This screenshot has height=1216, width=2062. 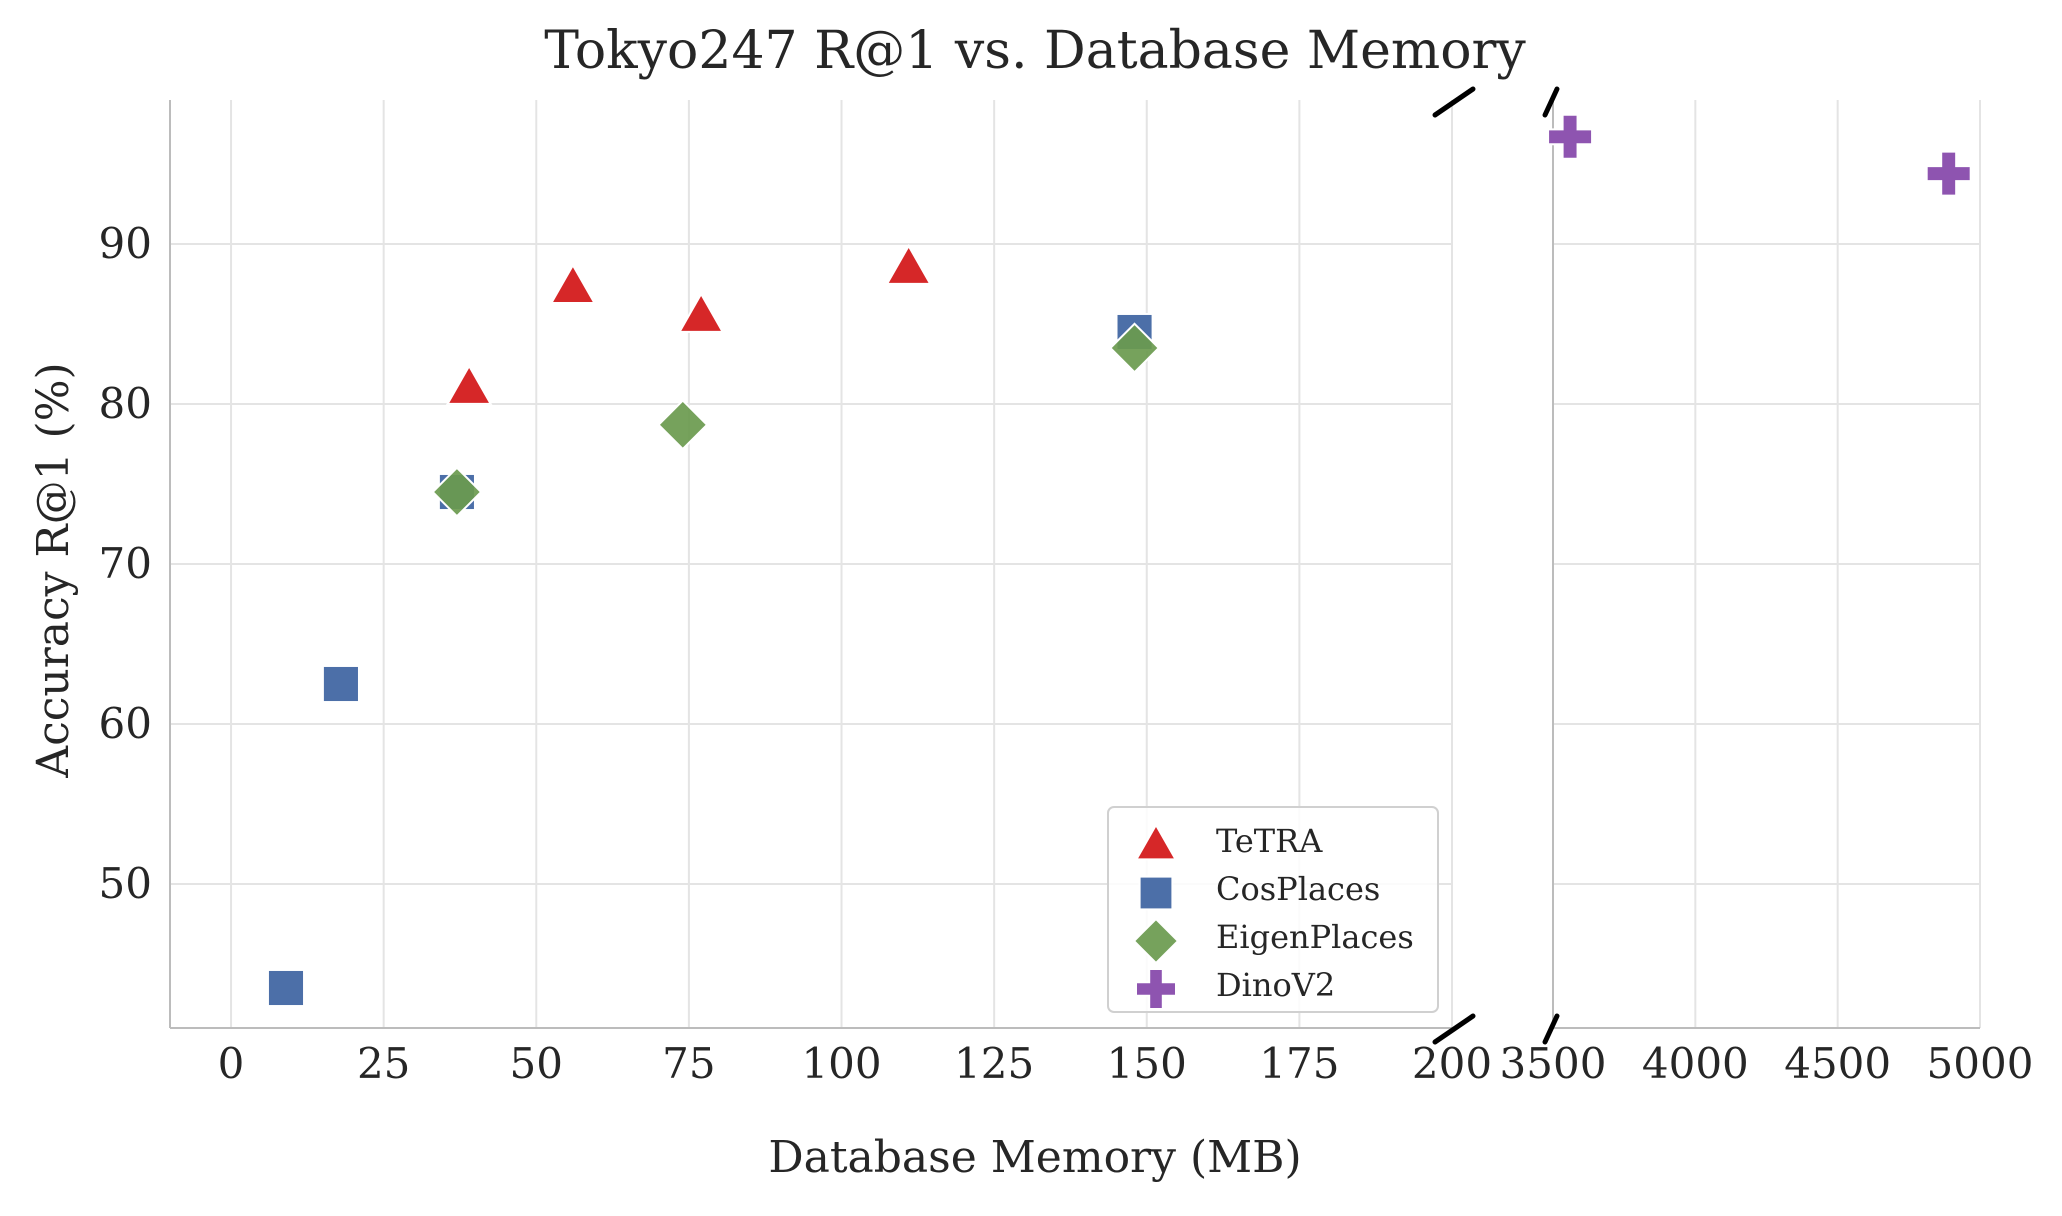 I want to click on legend-label-cosplaces: CosPlaces, so click(x=1298, y=889).